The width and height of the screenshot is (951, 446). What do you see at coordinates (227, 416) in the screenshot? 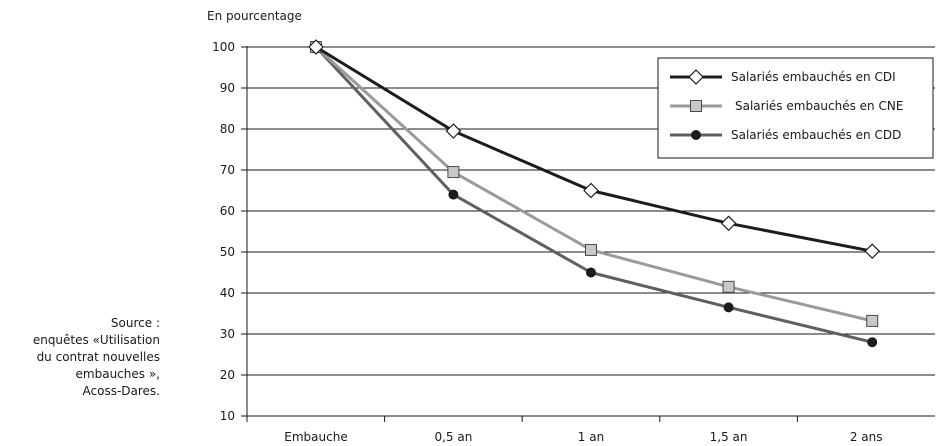
I see `y-tick-label: 10` at bounding box center [227, 416].